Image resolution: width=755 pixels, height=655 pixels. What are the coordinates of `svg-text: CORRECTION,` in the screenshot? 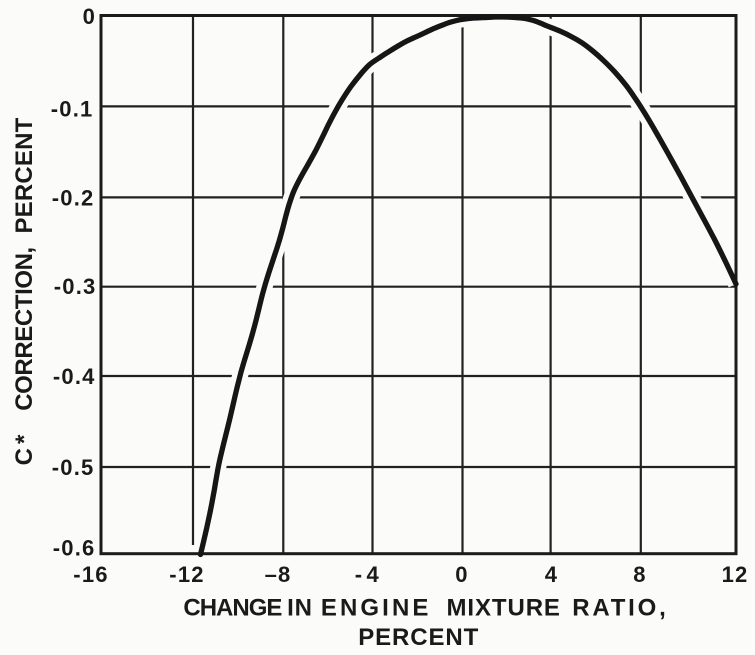 It's located at (24, 329).